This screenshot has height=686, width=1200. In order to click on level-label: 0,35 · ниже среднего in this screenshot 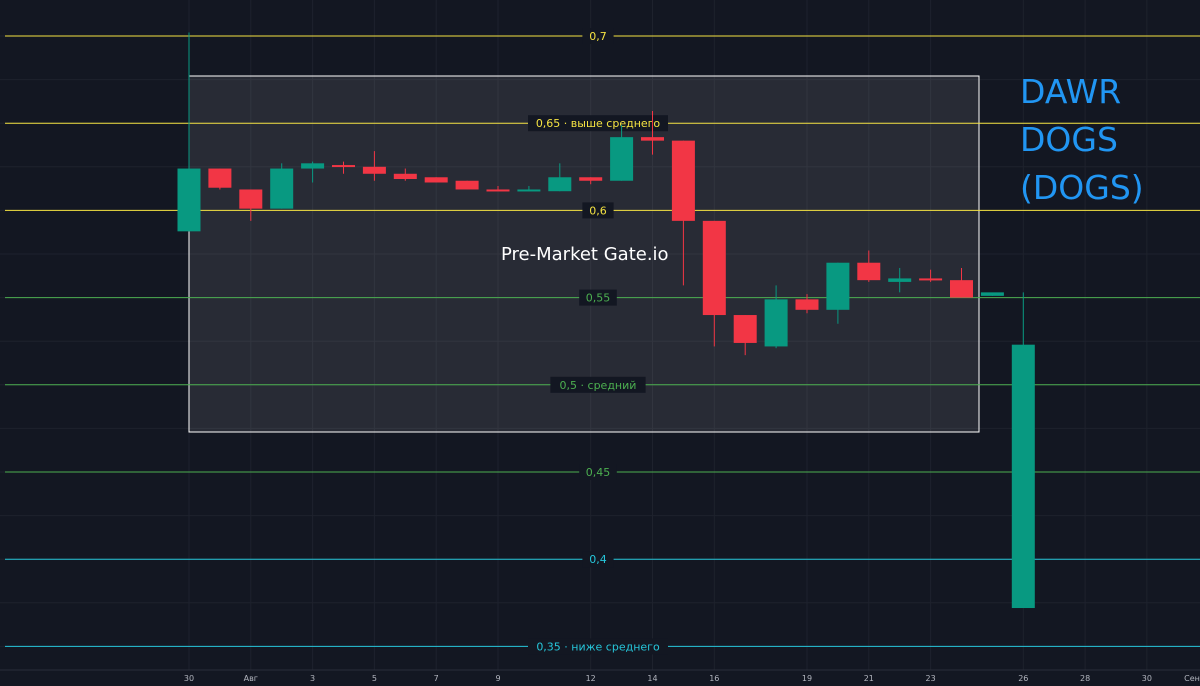, I will do `click(598, 646)`.